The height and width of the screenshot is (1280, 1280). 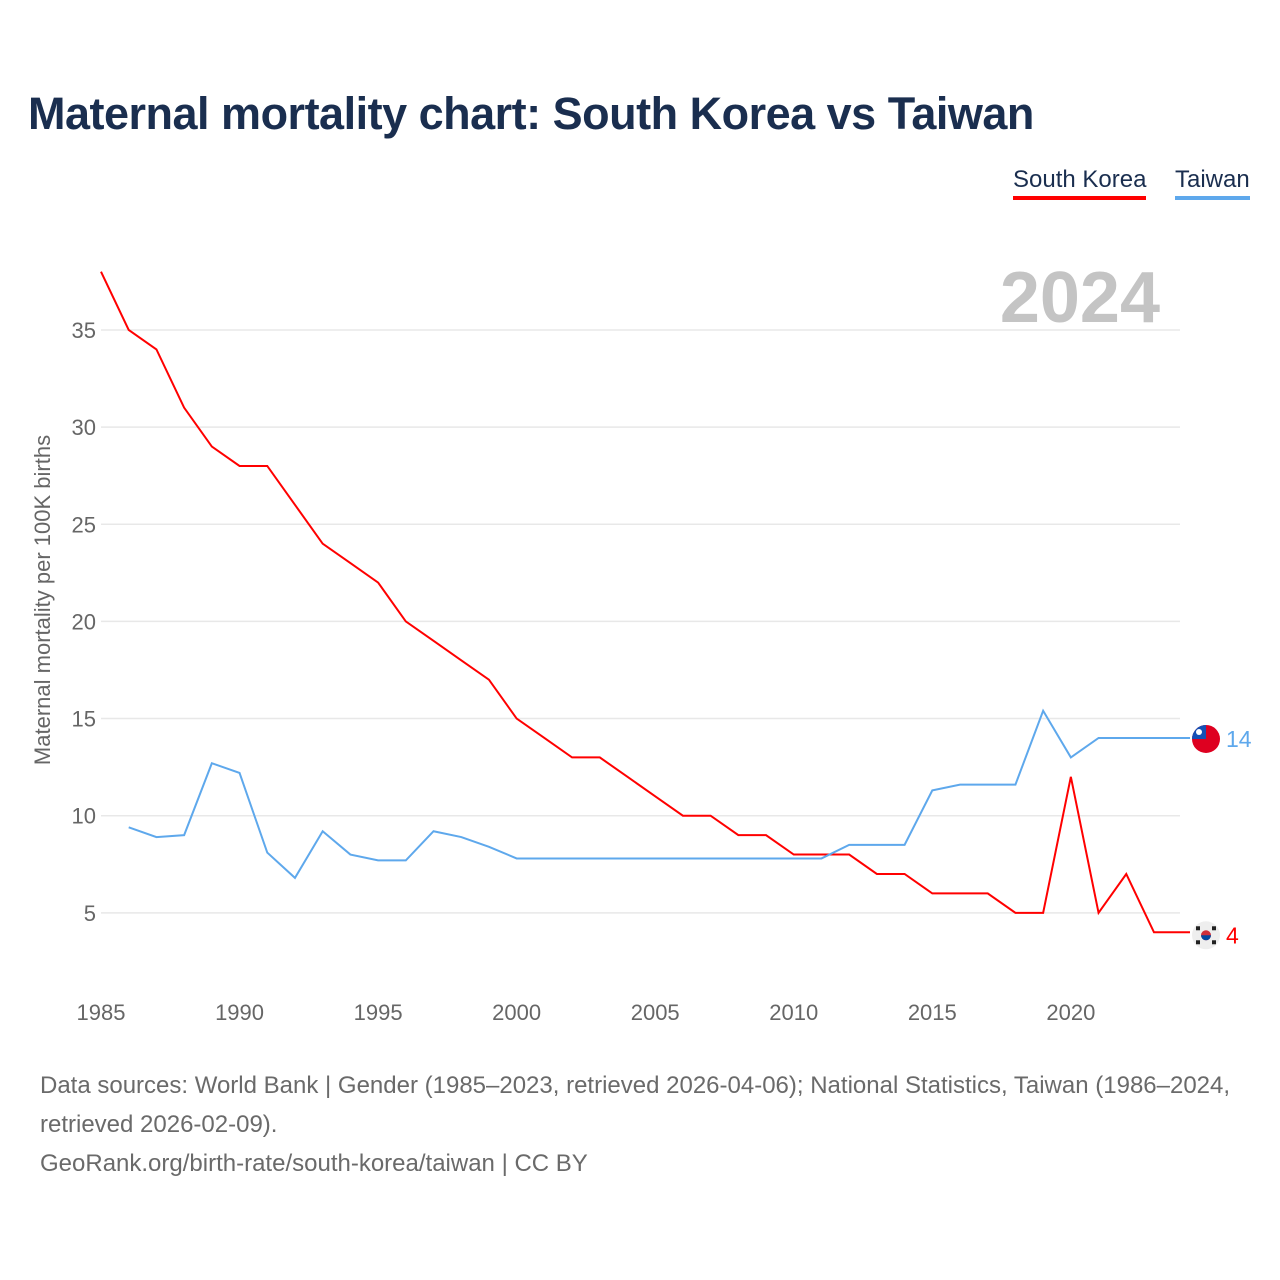 What do you see at coordinates (378, 1012) in the screenshot?
I see `x-tick-label: 1995` at bounding box center [378, 1012].